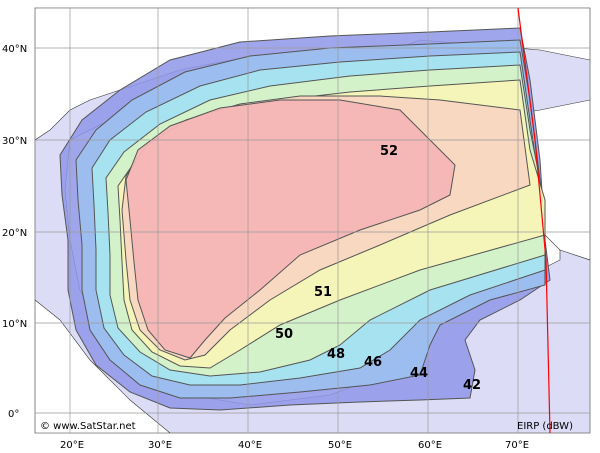 The image size is (600, 453). What do you see at coordinates (103, 366) in the screenshot?
I see `south-africa-land` at bounding box center [103, 366].